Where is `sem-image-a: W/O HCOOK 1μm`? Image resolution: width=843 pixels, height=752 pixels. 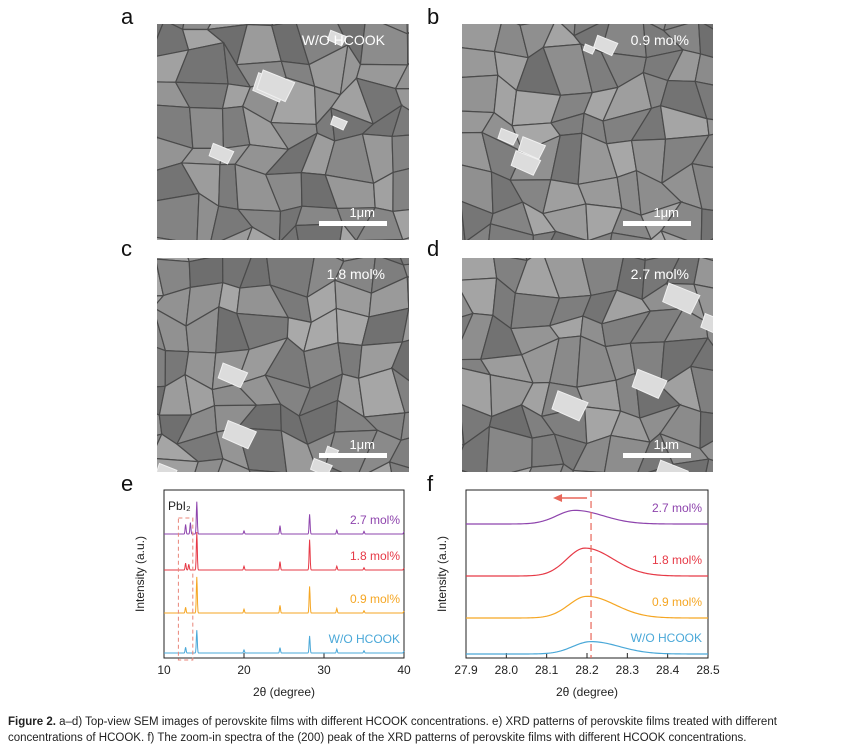
sem-image-a: W/O HCOOK 1μm is located at coordinates (283, 132).